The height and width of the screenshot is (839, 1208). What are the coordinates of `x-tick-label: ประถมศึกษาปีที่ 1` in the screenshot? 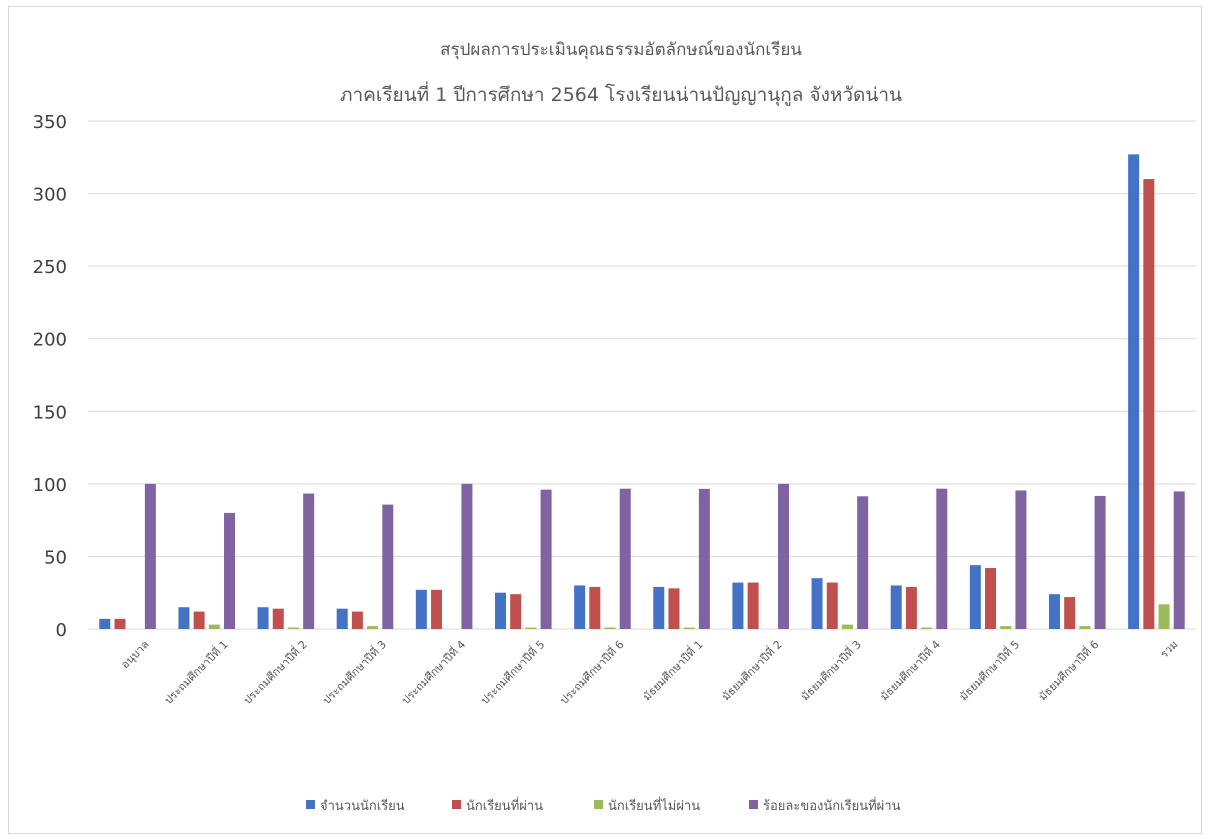 It's located at (195, 672).